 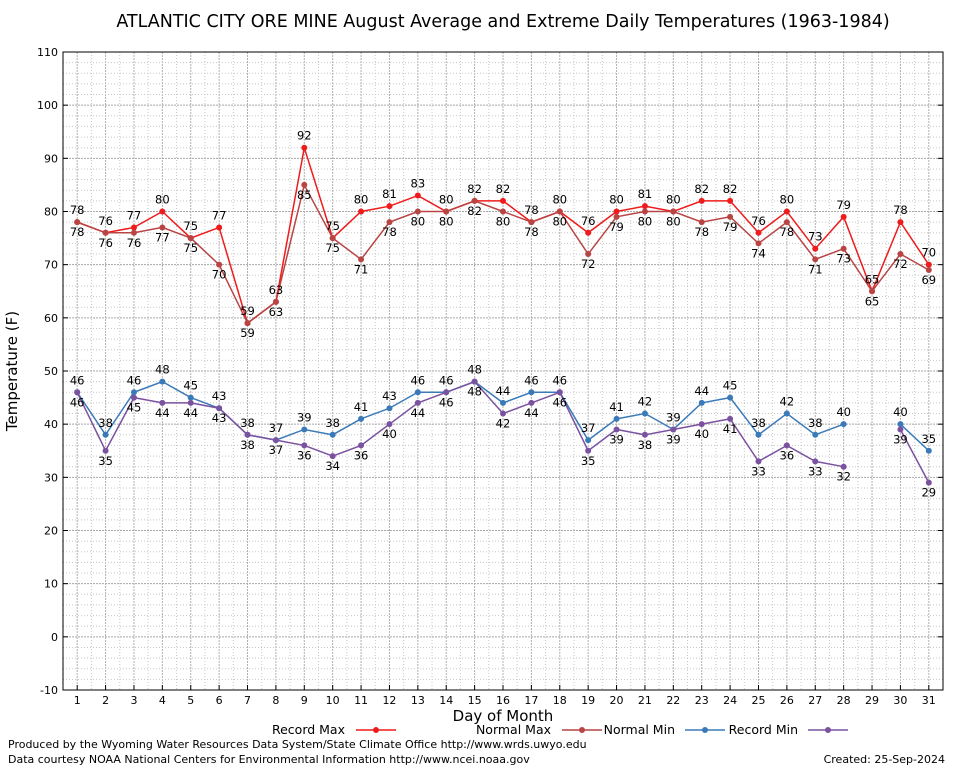 What do you see at coordinates (503, 189) in the screenshot?
I see `record-max-data-label: 82` at bounding box center [503, 189].